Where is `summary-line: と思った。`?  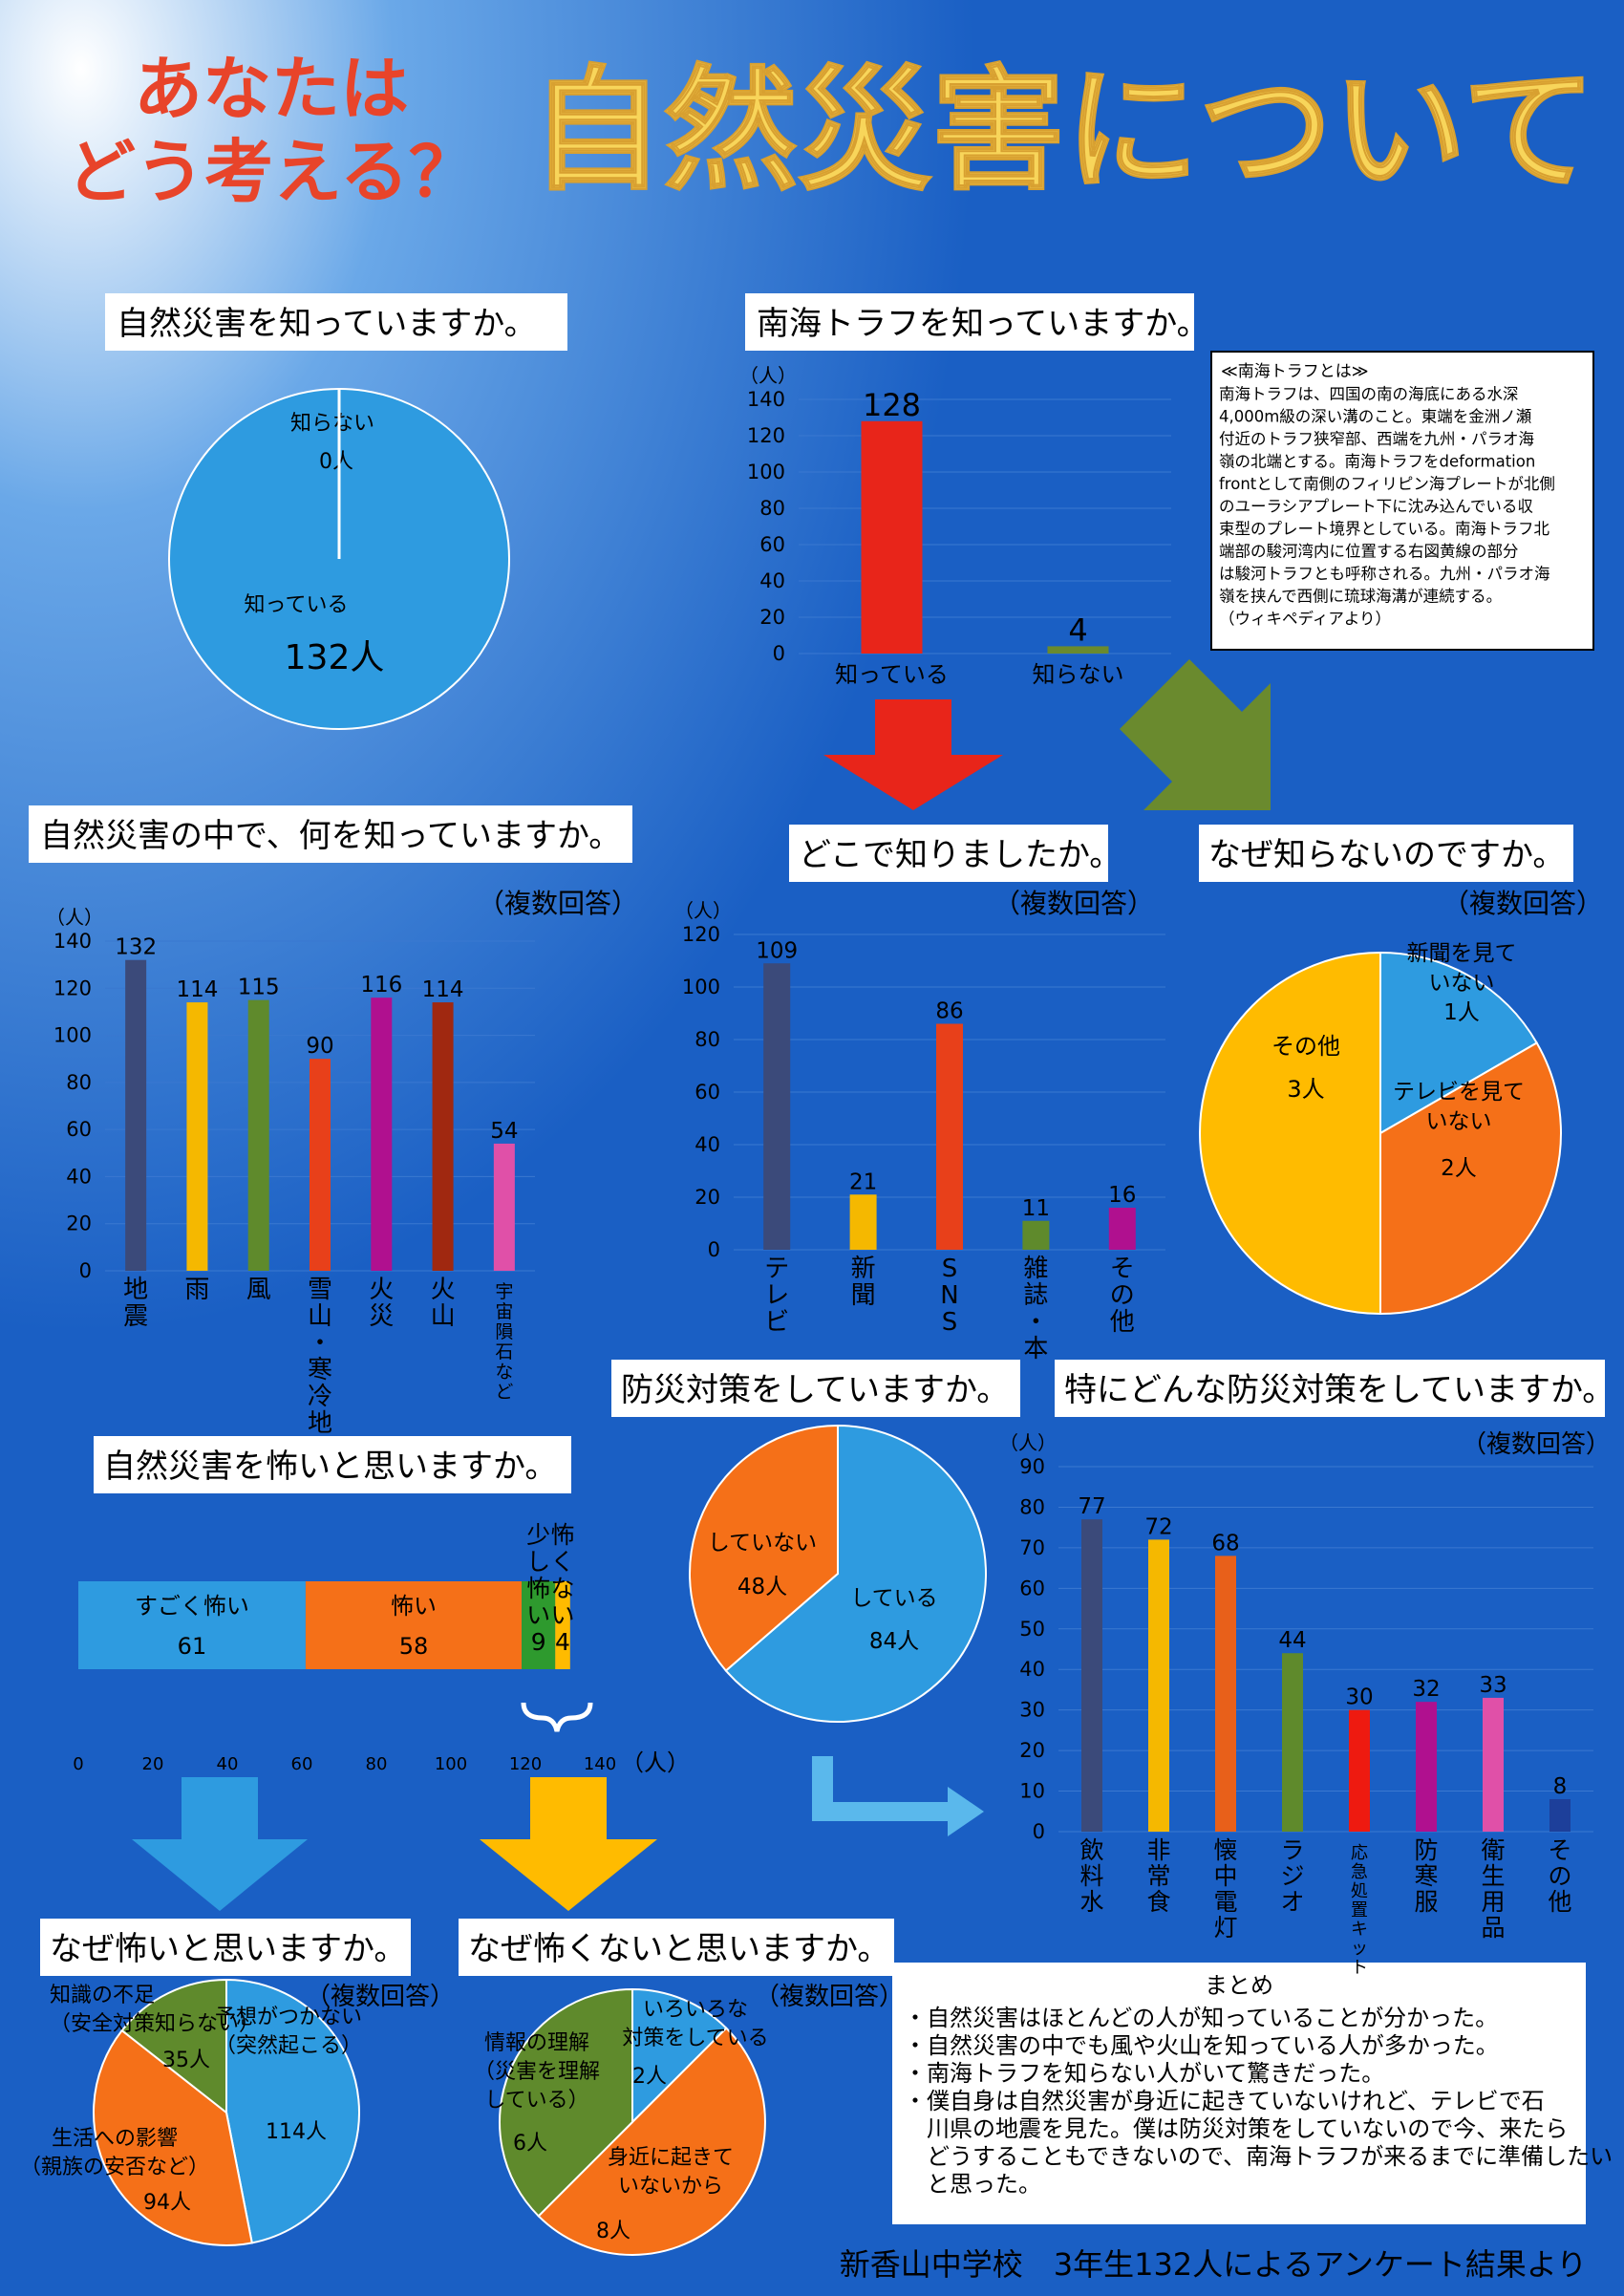 summary-line: と思った。 is located at coordinates (973, 2184).